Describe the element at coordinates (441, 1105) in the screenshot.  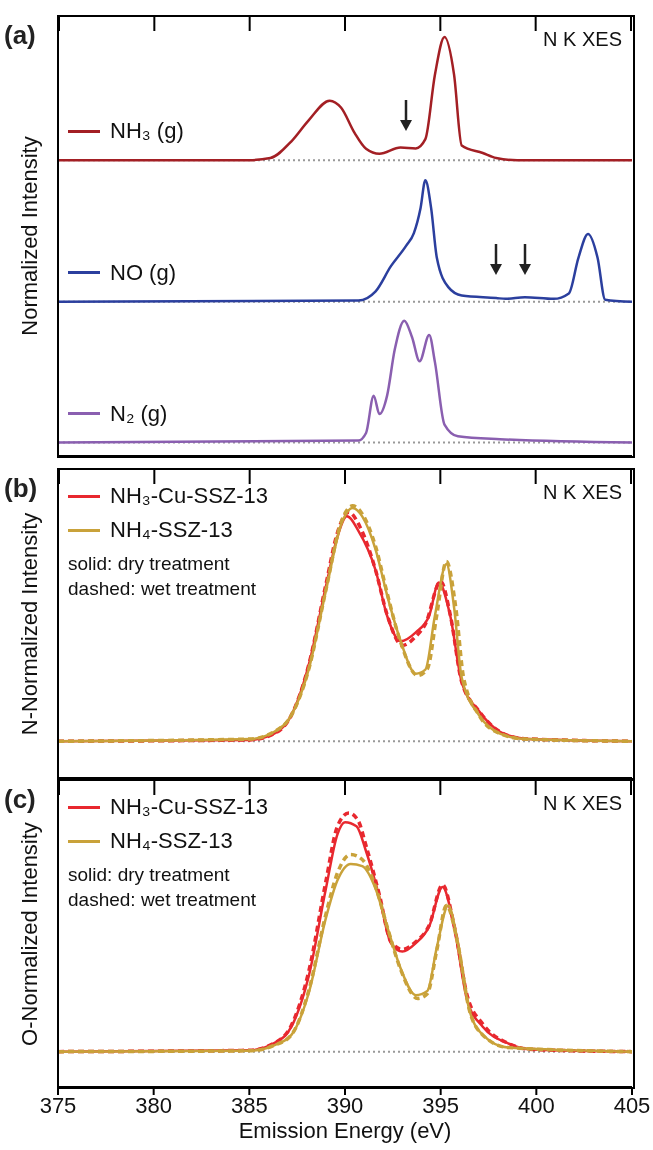
I see `x-tick-label: 395` at that location.